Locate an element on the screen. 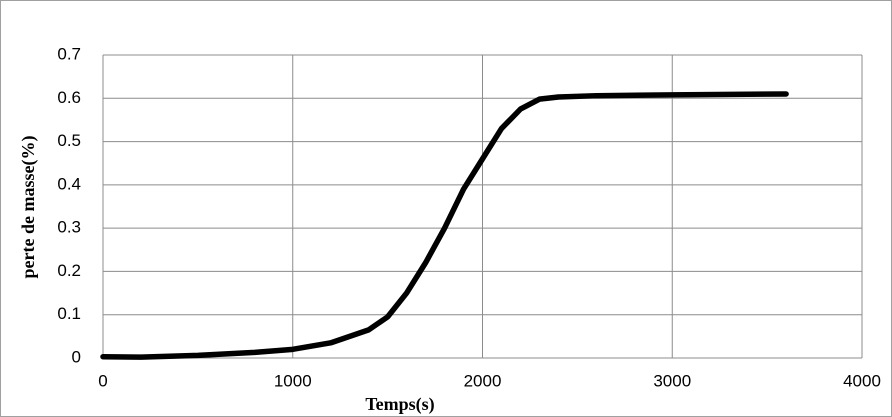 The image size is (892, 417). x-tick-label: 2000 is located at coordinates (483, 380).